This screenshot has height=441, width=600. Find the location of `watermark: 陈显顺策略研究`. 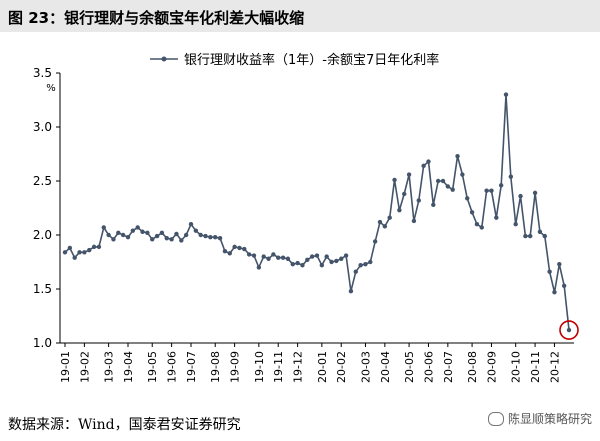

watermark: 陈显顺策略研究 is located at coordinates (539, 418).